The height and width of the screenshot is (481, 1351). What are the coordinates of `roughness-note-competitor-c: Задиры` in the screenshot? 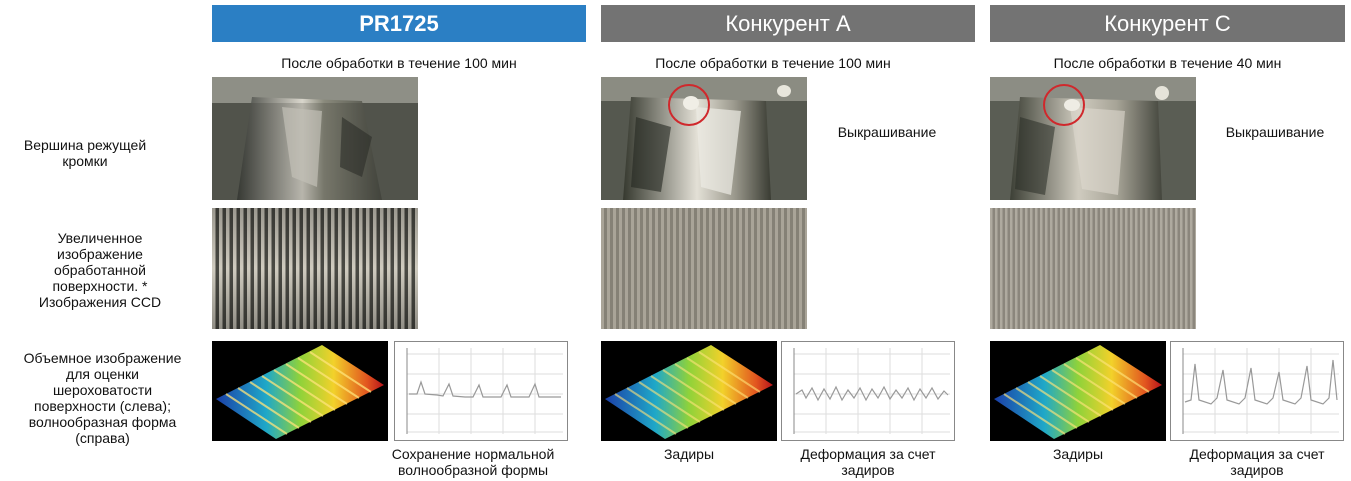 It's located at (1078, 454).